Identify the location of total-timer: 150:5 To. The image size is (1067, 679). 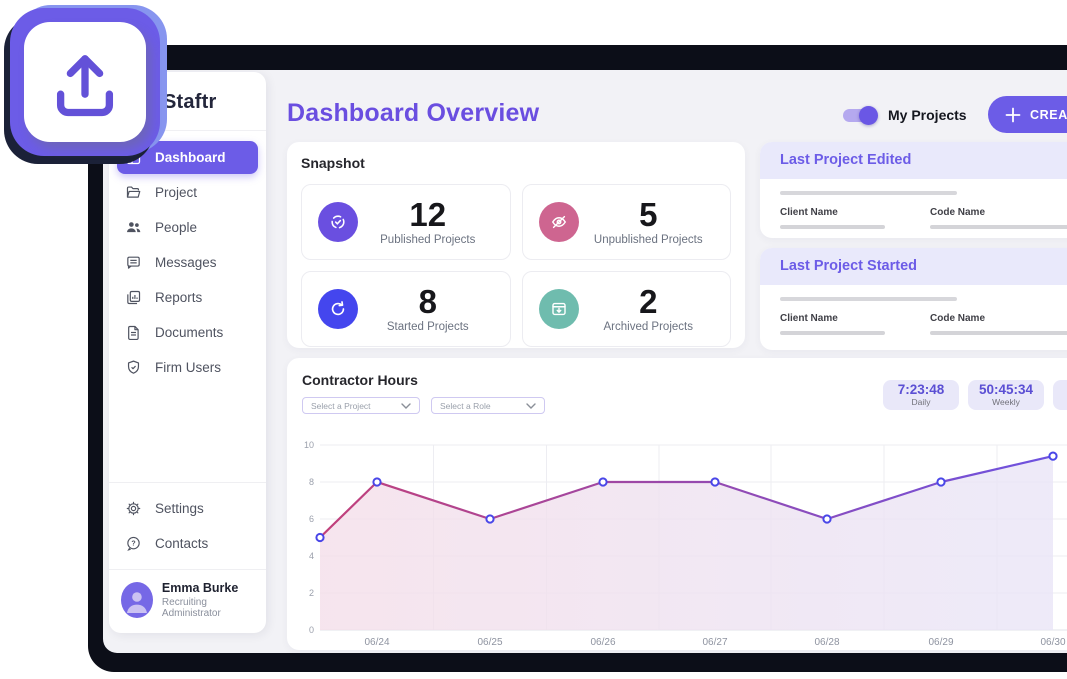
(1060, 395).